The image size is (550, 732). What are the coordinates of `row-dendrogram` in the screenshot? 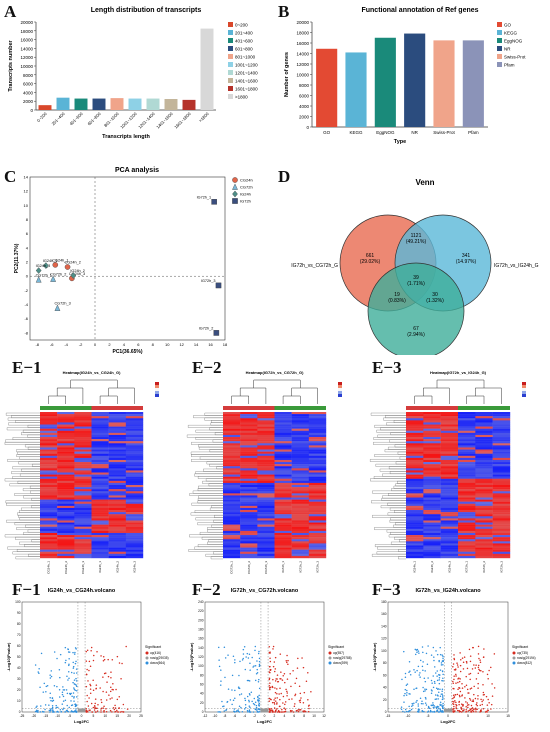 It's located at (22, 486).